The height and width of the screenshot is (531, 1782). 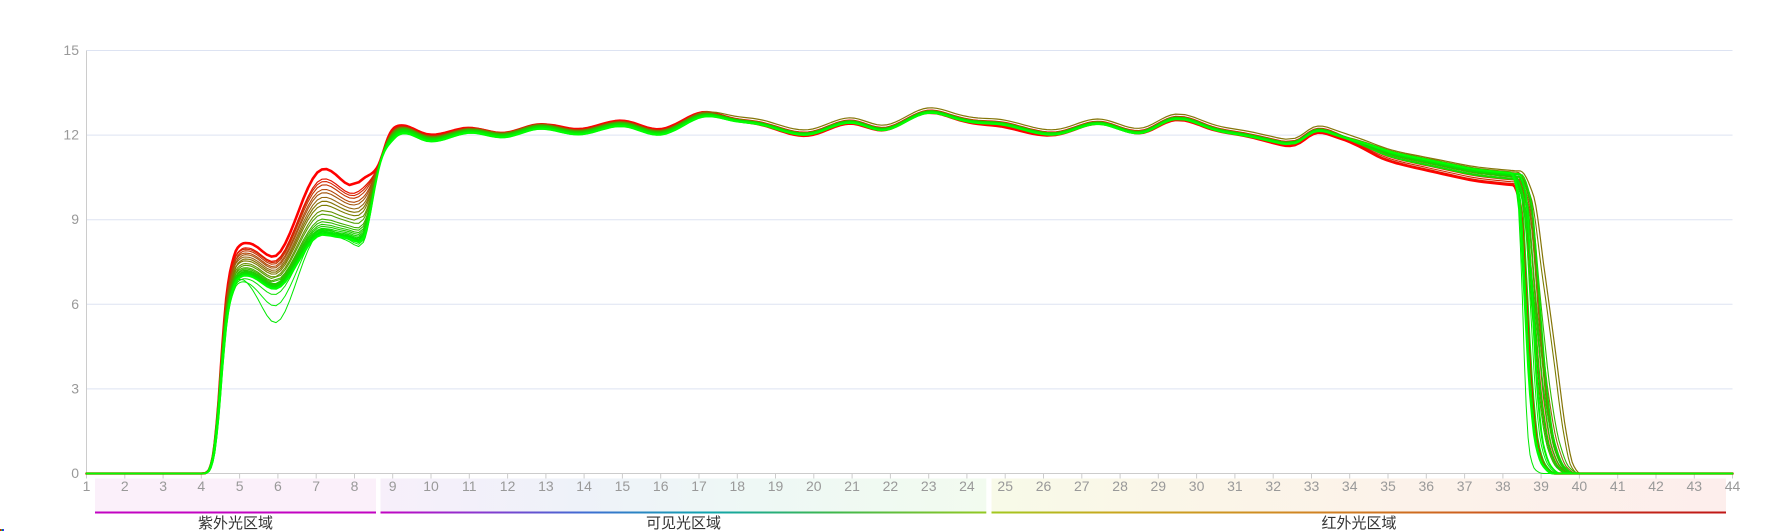 What do you see at coordinates (683, 523) in the screenshot?
I see `svg-text: 可见光区域` at bounding box center [683, 523].